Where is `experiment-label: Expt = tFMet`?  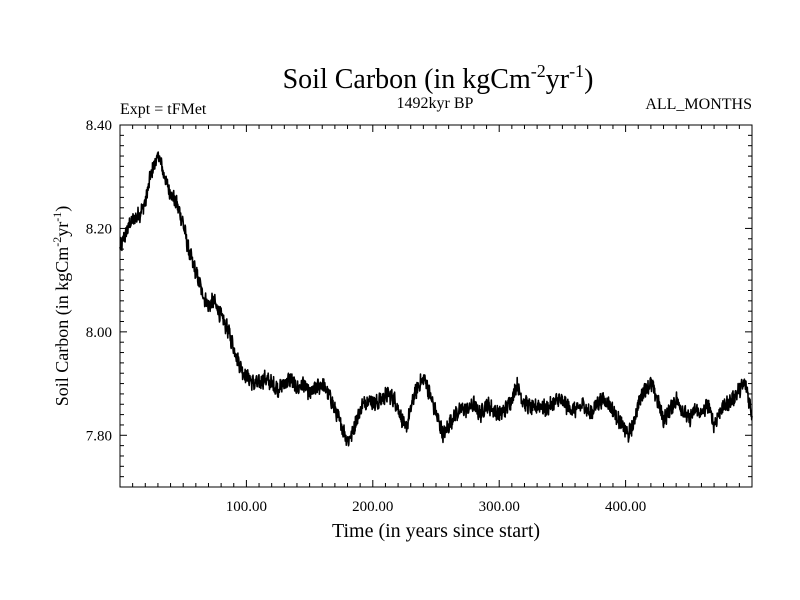
experiment-label: Expt = tFMet is located at coordinates (163, 109).